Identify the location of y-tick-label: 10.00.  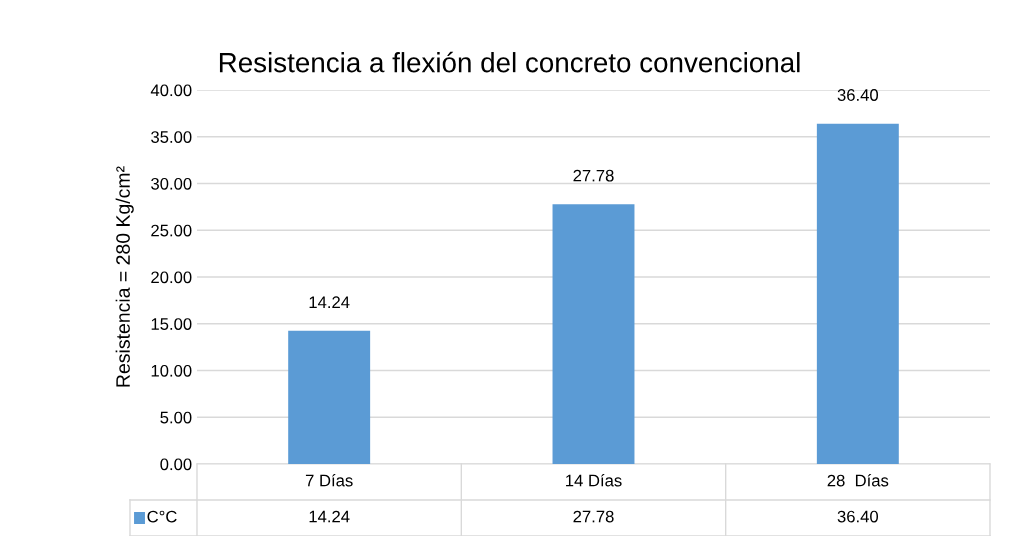
(171, 370).